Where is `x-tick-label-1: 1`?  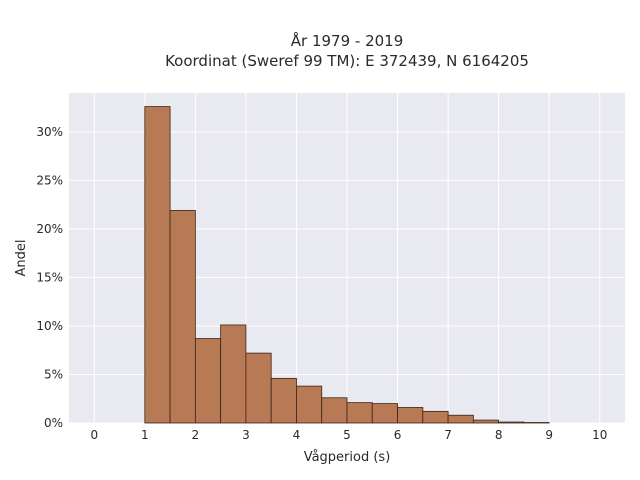 x-tick-label-1: 1 is located at coordinates (145, 435).